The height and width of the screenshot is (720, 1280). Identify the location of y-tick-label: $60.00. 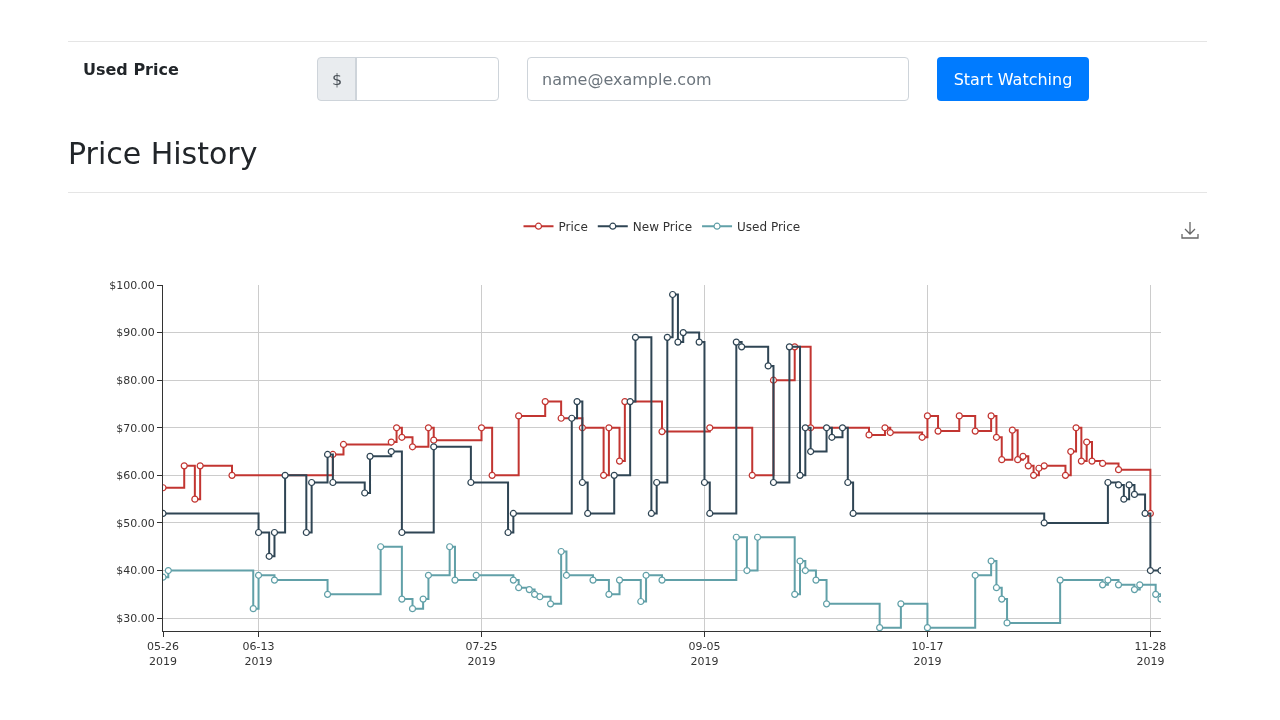
(135, 476).